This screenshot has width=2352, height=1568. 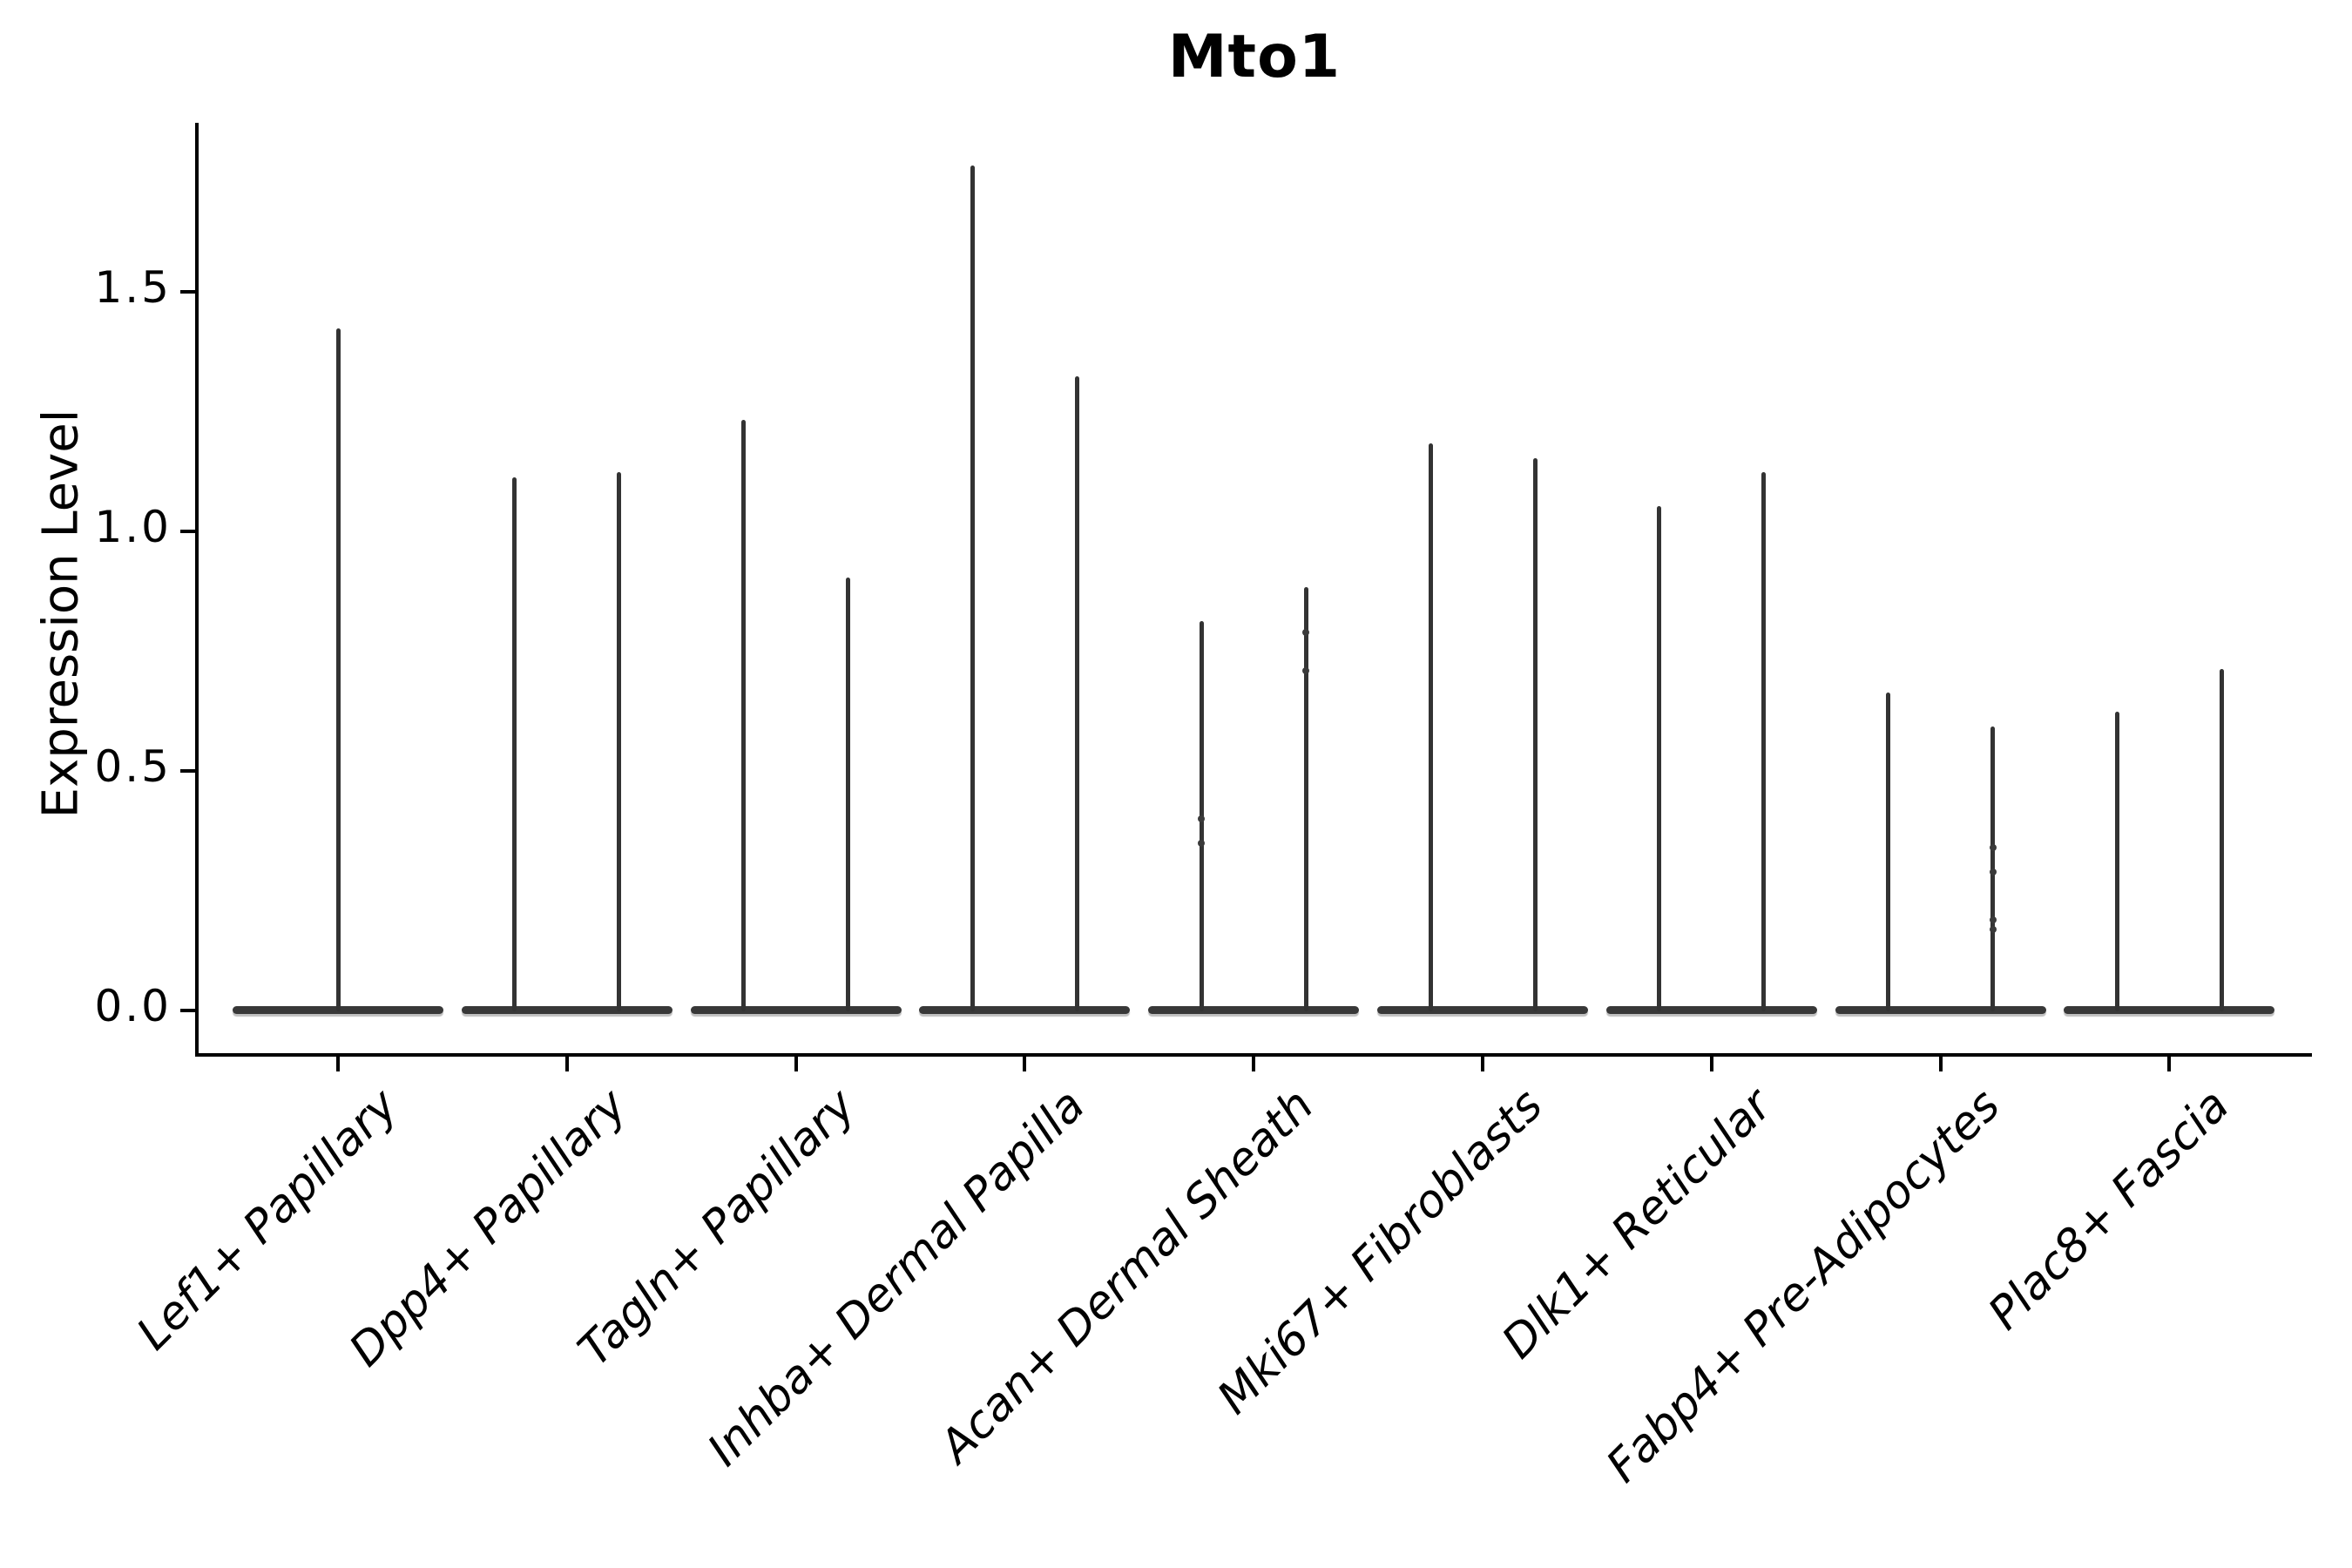 What do you see at coordinates (133, 527) in the screenshot?
I see `y-tick-label: 1.0` at bounding box center [133, 527].